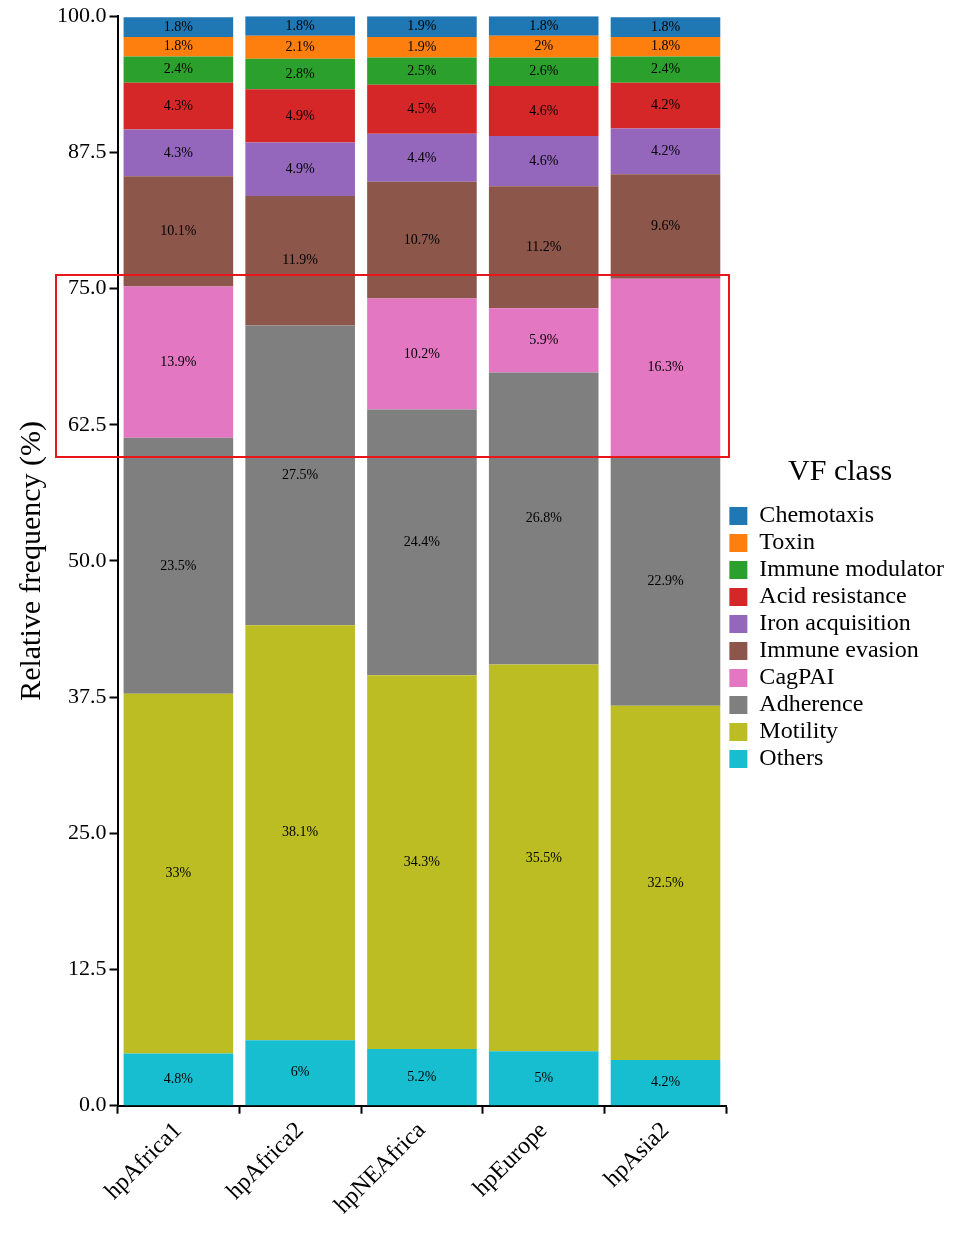 This screenshot has height=1233, width=959. I want to click on data-label: 33%, so click(178, 873).